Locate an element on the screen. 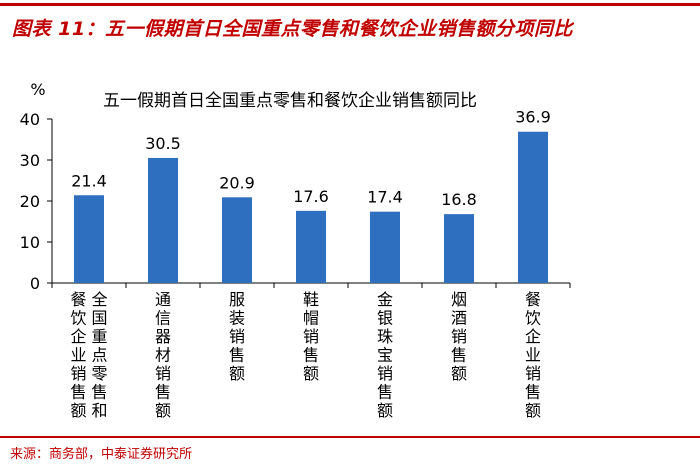 This screenshot has height=467, width=700. y-tick-label: 30 is located at coordinates (30, 160).